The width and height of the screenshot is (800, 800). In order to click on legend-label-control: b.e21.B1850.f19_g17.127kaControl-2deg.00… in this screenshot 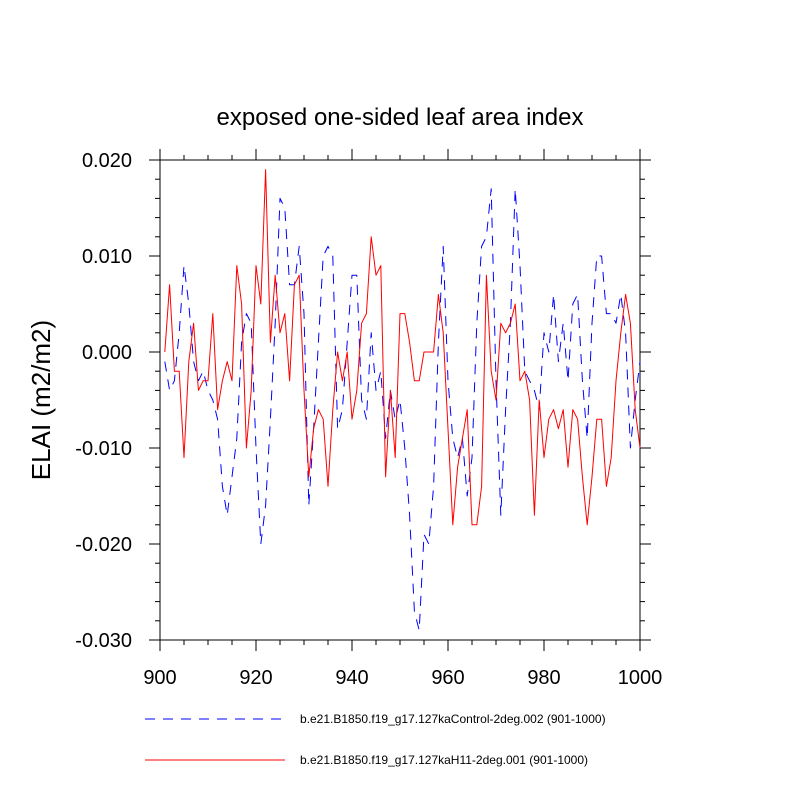, I will do `click(453, 719)`.